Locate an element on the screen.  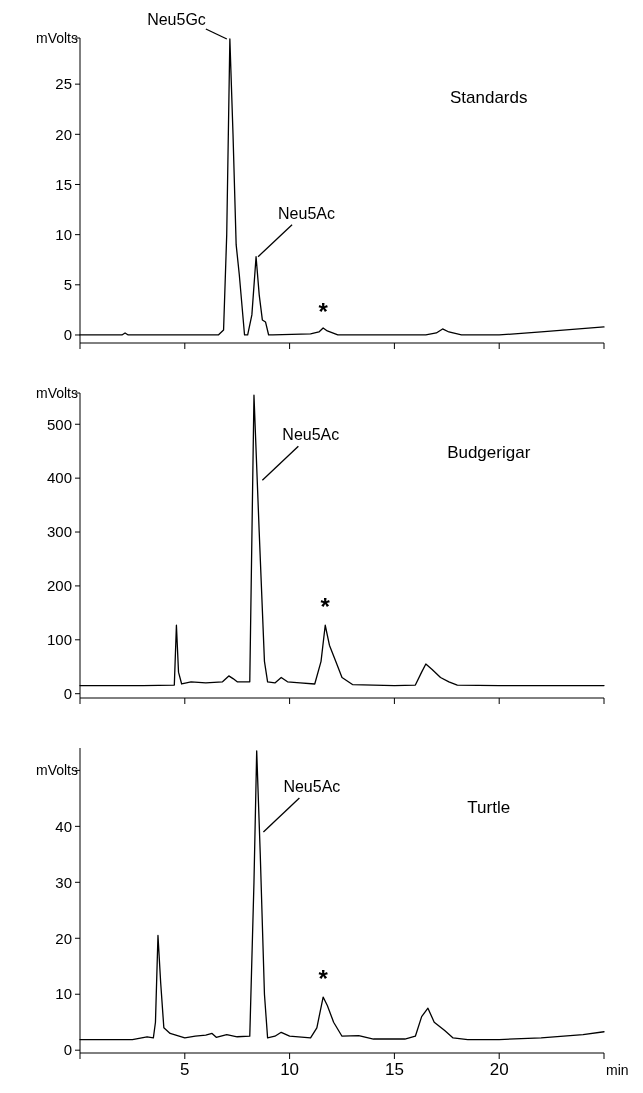
y-tick-label: 25 is located at coordinates (63, 84).